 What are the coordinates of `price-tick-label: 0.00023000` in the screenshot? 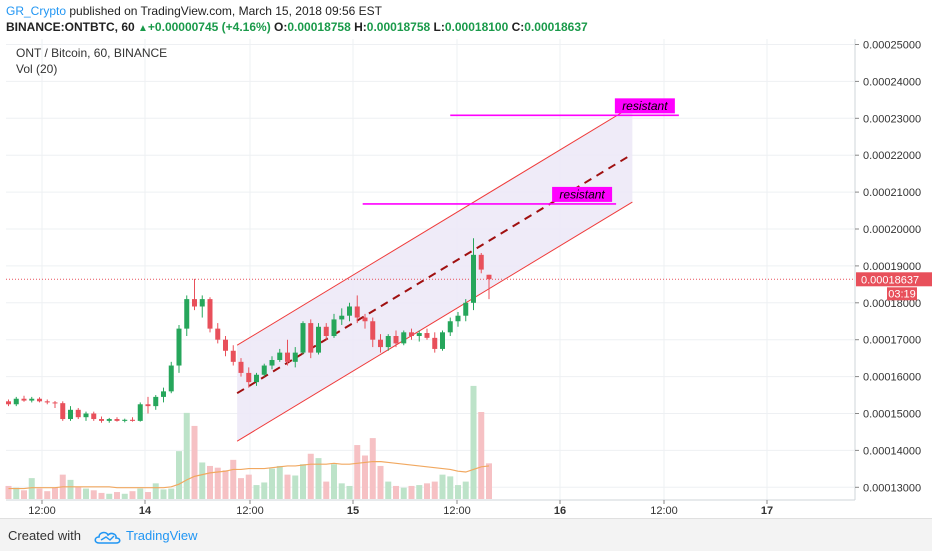 It's located at (892, 119).